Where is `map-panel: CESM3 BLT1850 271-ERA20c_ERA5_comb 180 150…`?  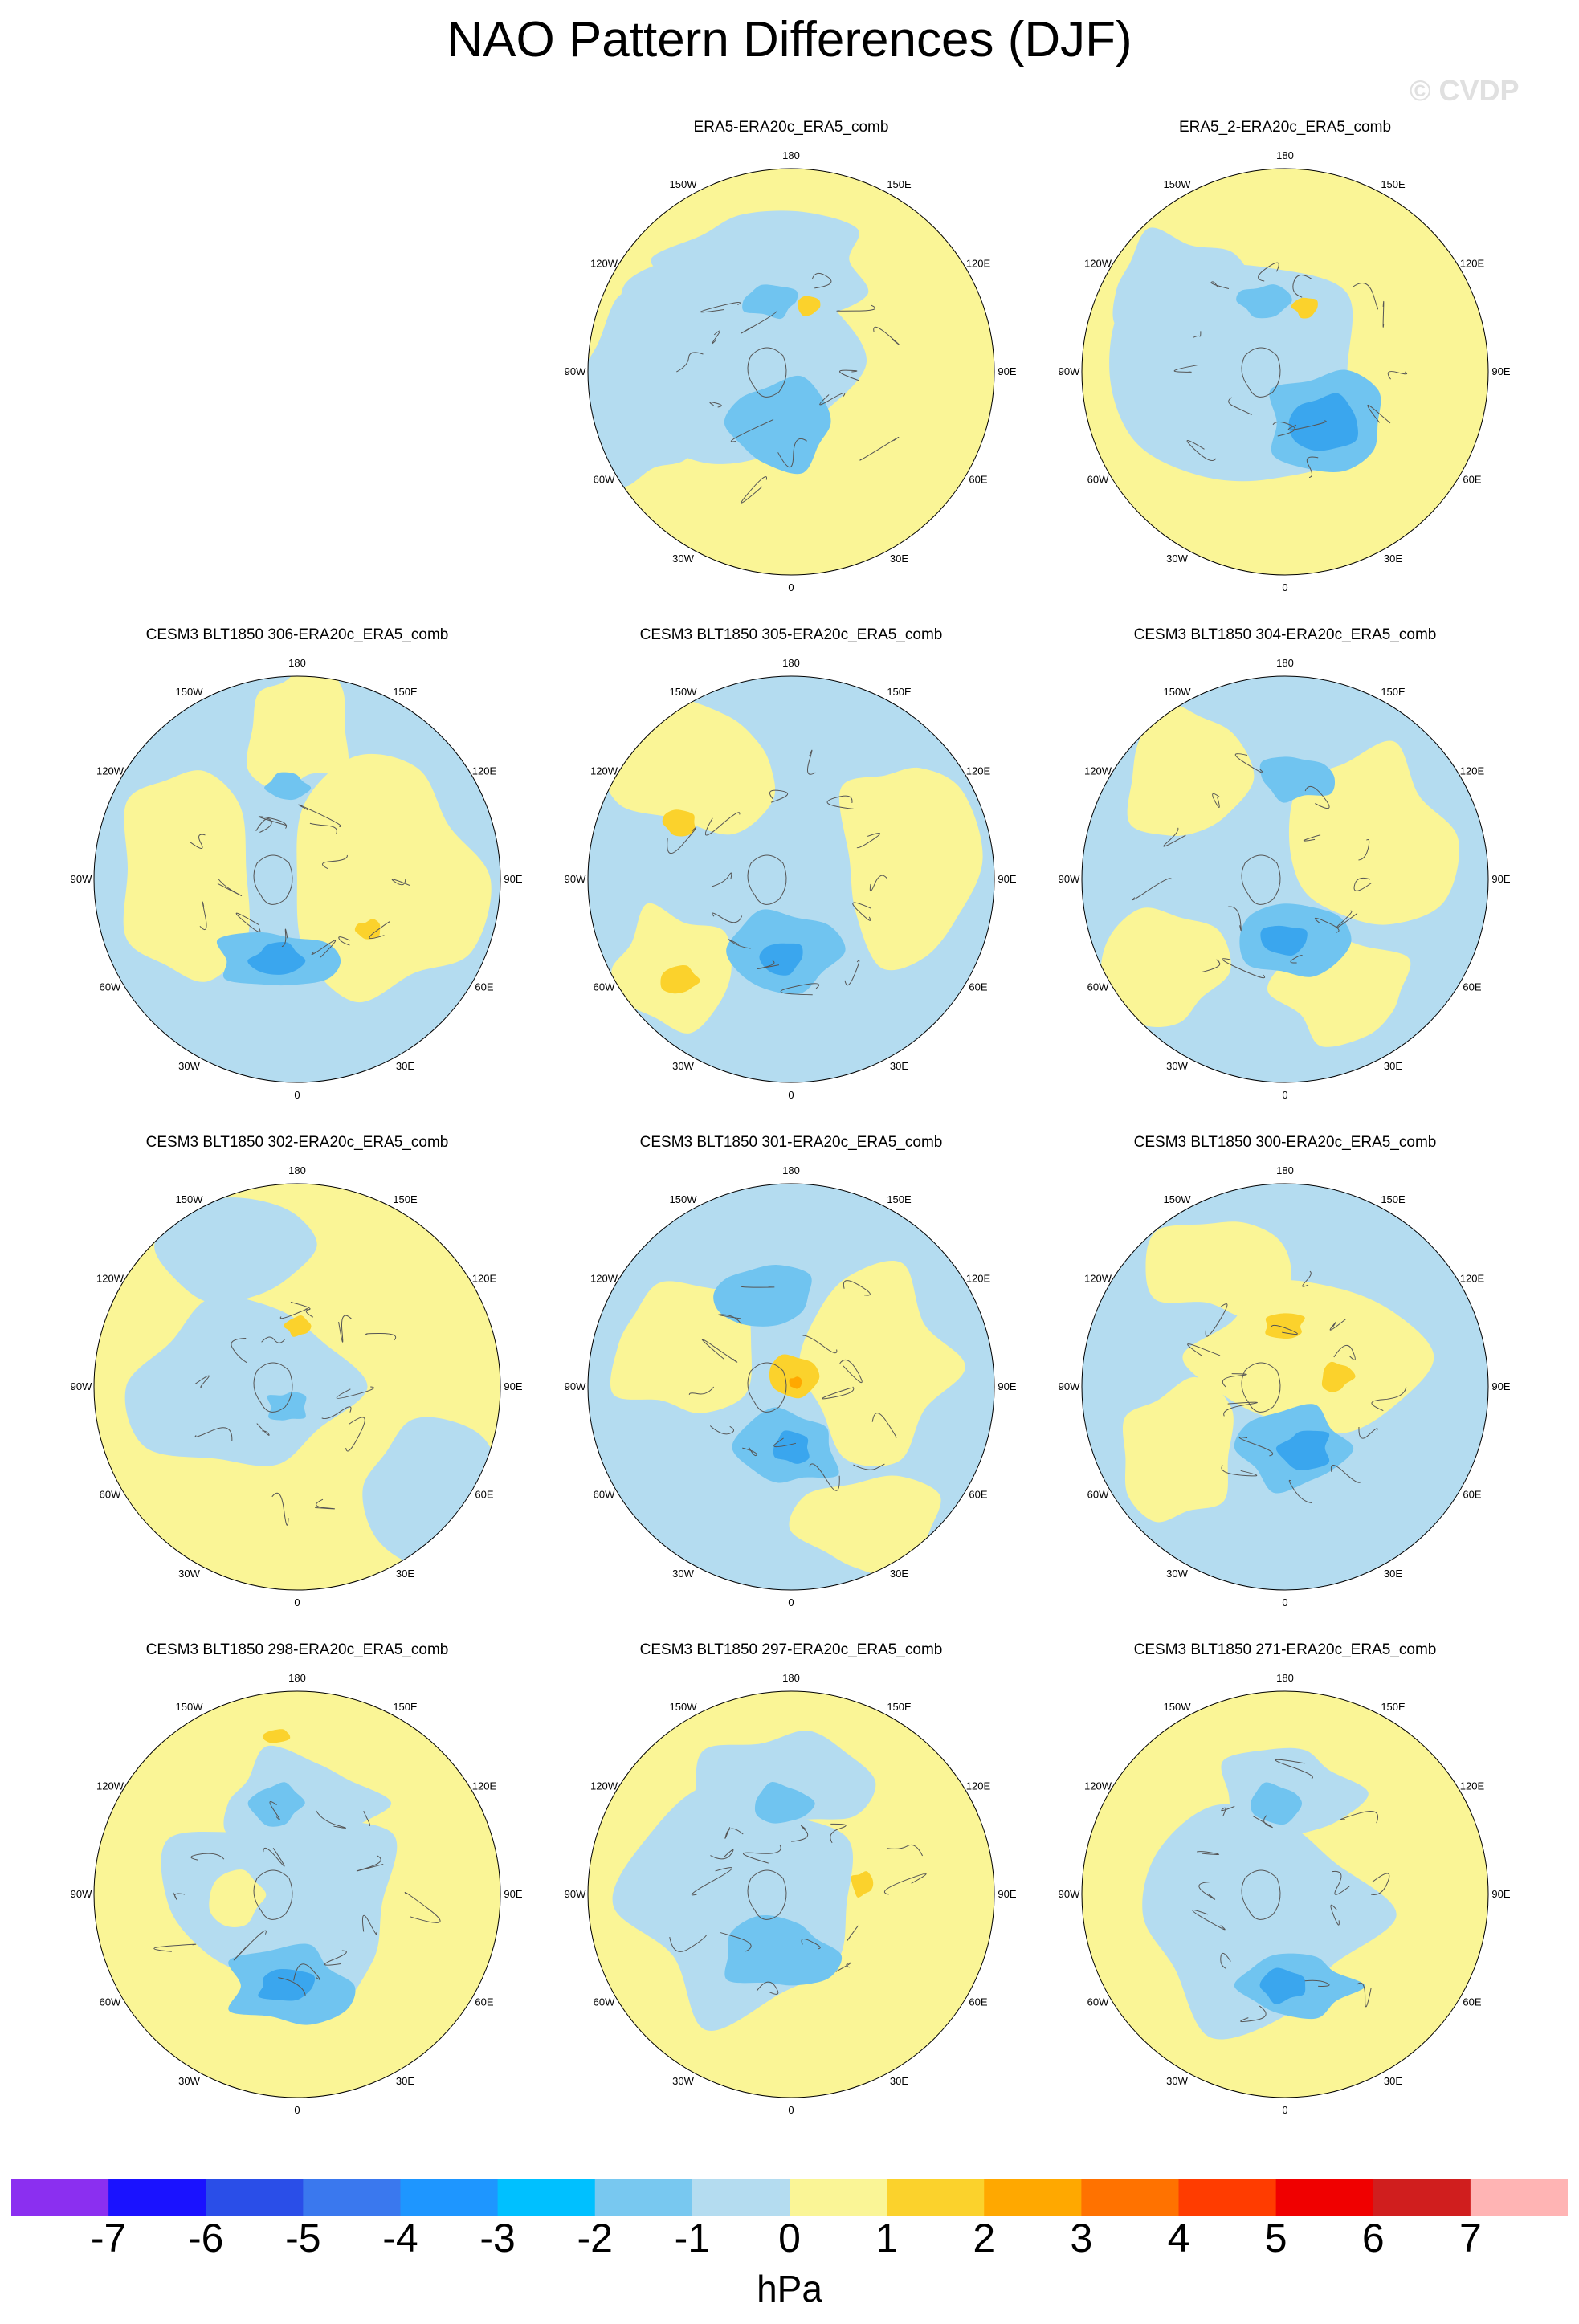
map-panel: CESM3 BLT1850 271-ERA20c_ERA5_comb 180 150… is located at coordinates (1285, 1894).